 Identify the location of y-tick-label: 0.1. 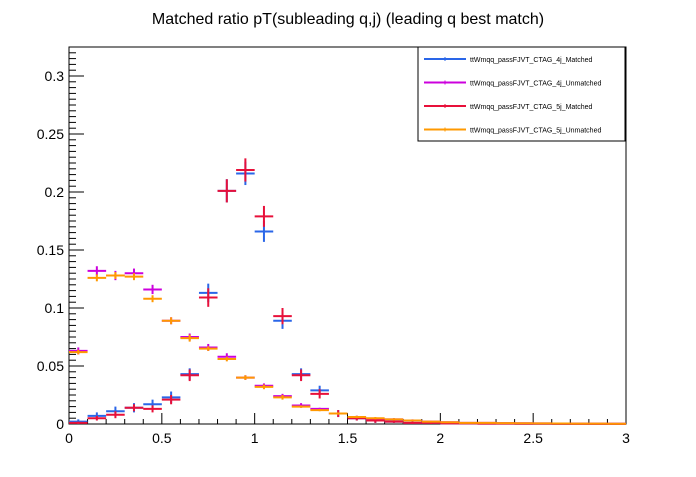
(55, 308).